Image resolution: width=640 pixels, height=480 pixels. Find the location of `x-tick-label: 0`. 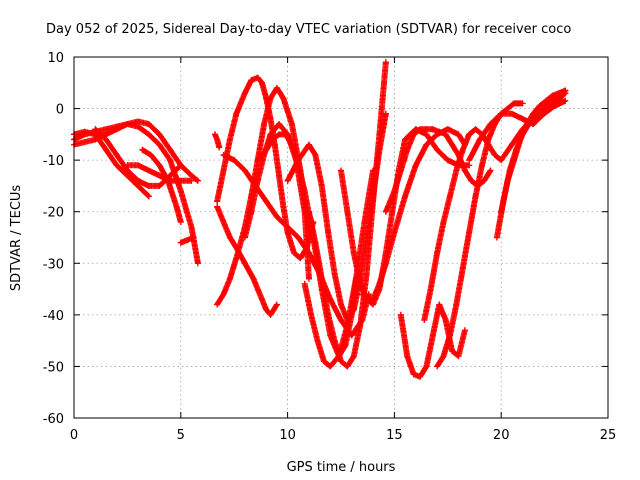

x-tick-label: 0 is located at coordinates (74, 435).